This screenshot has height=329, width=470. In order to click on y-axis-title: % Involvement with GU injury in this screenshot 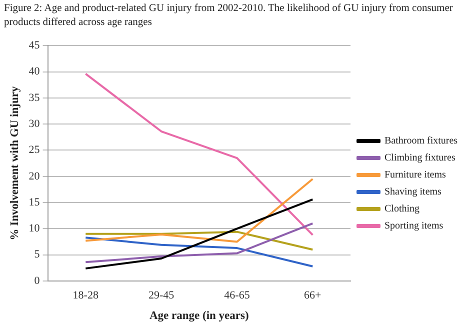, I will do `click(14, 163)`.